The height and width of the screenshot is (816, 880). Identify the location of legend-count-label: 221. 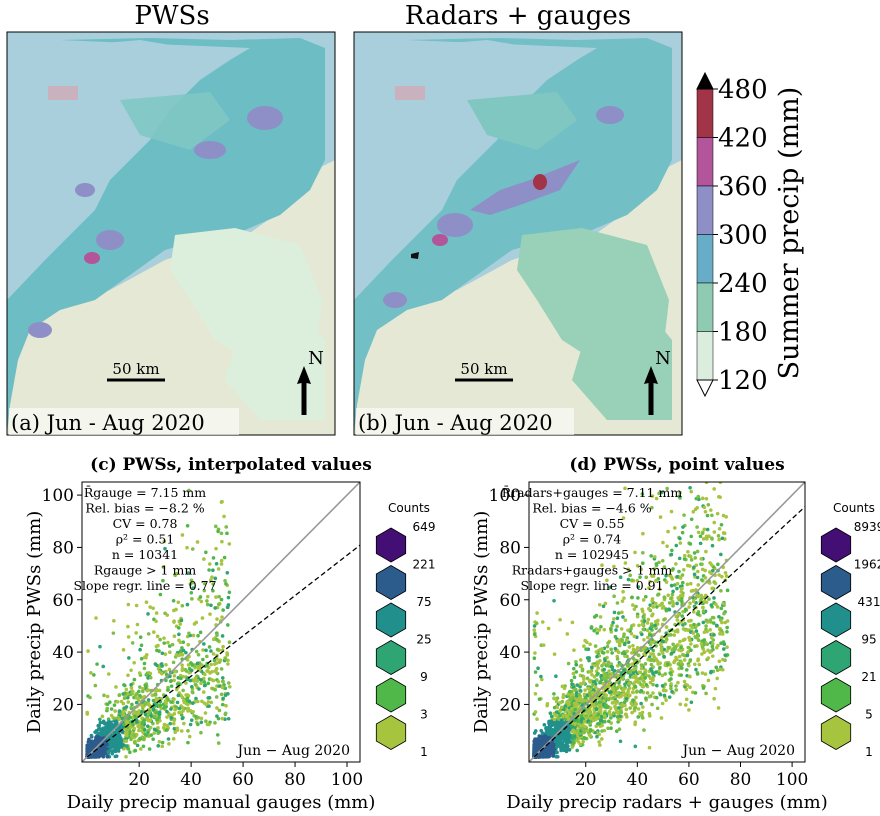
(424, 565).